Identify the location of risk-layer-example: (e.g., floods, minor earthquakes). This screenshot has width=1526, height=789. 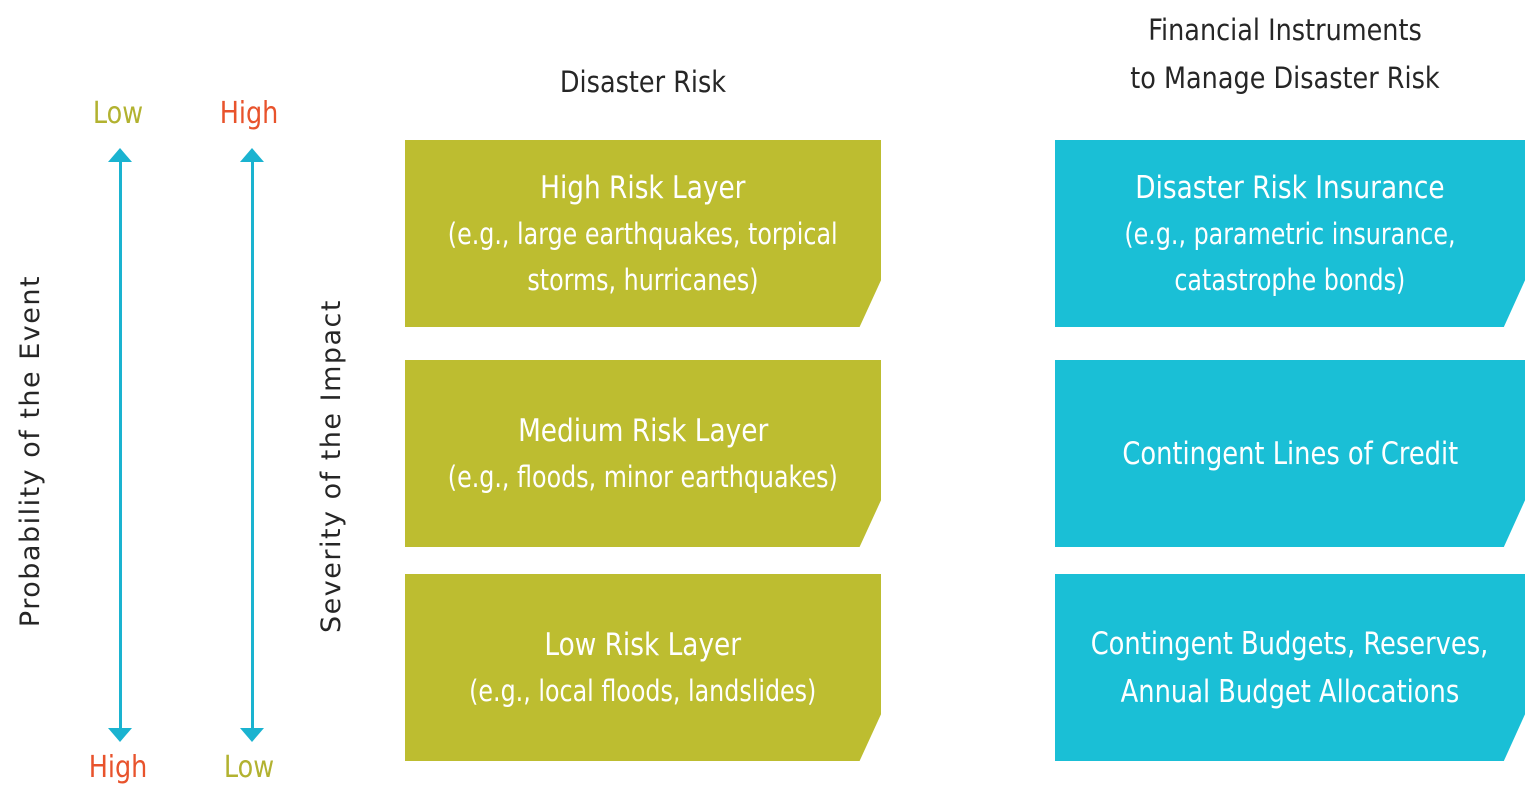
(643, 476).